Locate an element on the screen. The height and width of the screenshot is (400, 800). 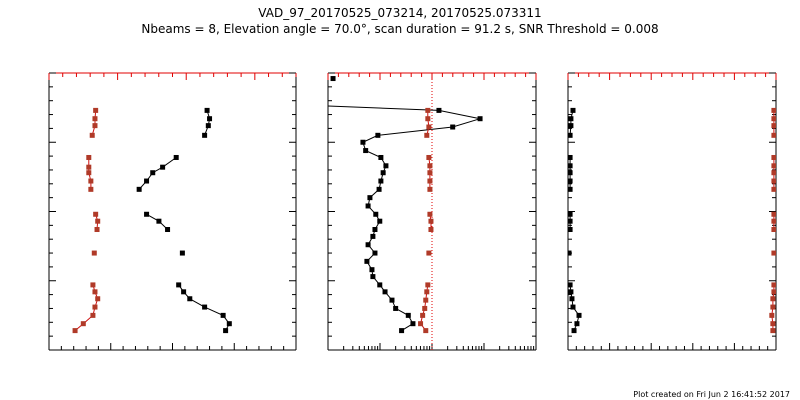
series-wind-direction is located at coordinates (86, 220).